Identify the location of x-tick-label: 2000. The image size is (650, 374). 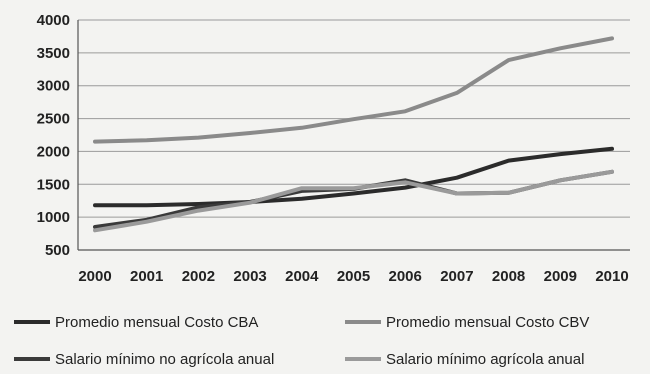
(94, 276).